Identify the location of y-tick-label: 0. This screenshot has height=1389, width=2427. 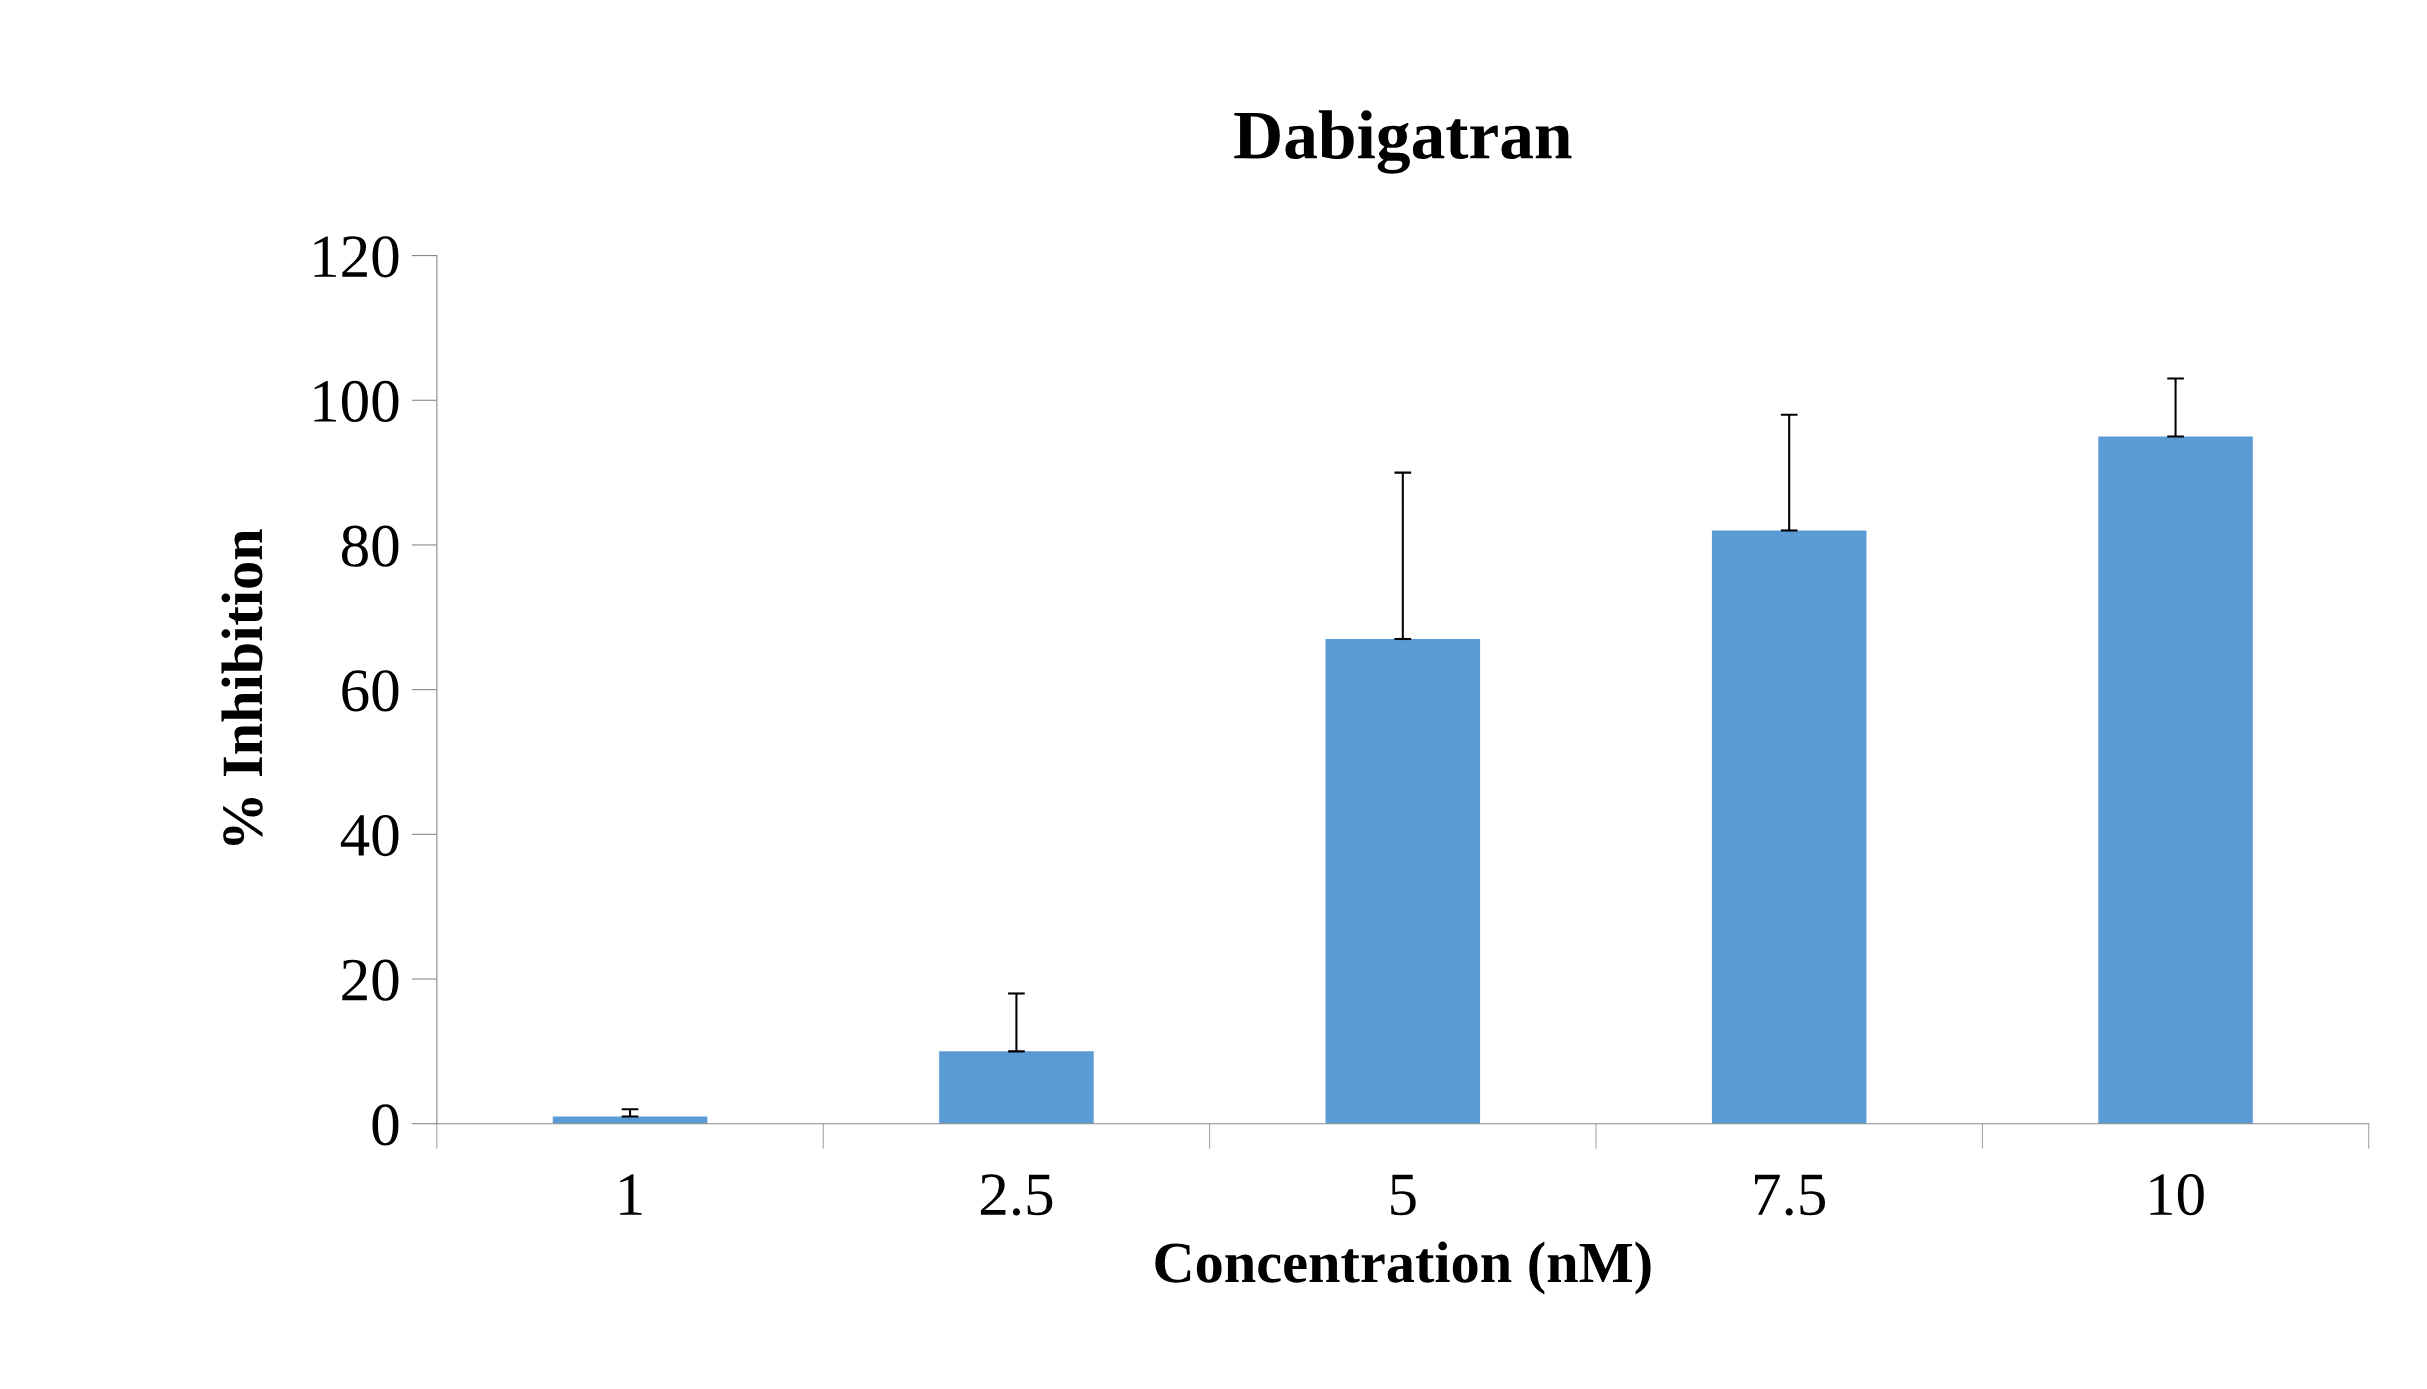
(385, 1125).